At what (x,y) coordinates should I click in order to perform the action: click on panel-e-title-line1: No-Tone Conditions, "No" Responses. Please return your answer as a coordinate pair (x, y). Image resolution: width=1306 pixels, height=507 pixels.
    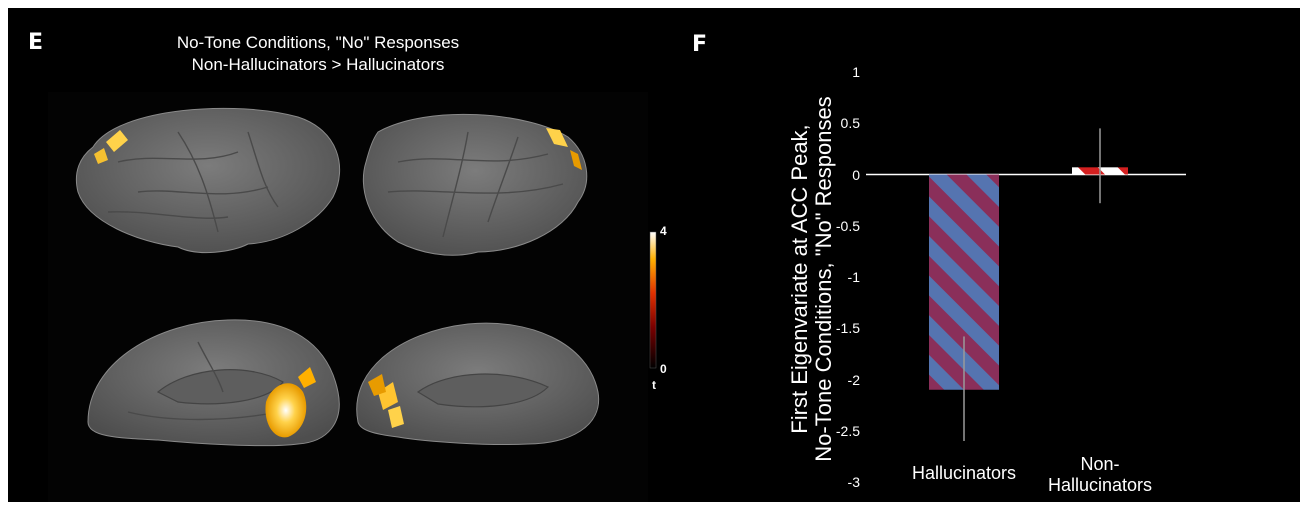
    Looking at the image, I should click on (318, 42).